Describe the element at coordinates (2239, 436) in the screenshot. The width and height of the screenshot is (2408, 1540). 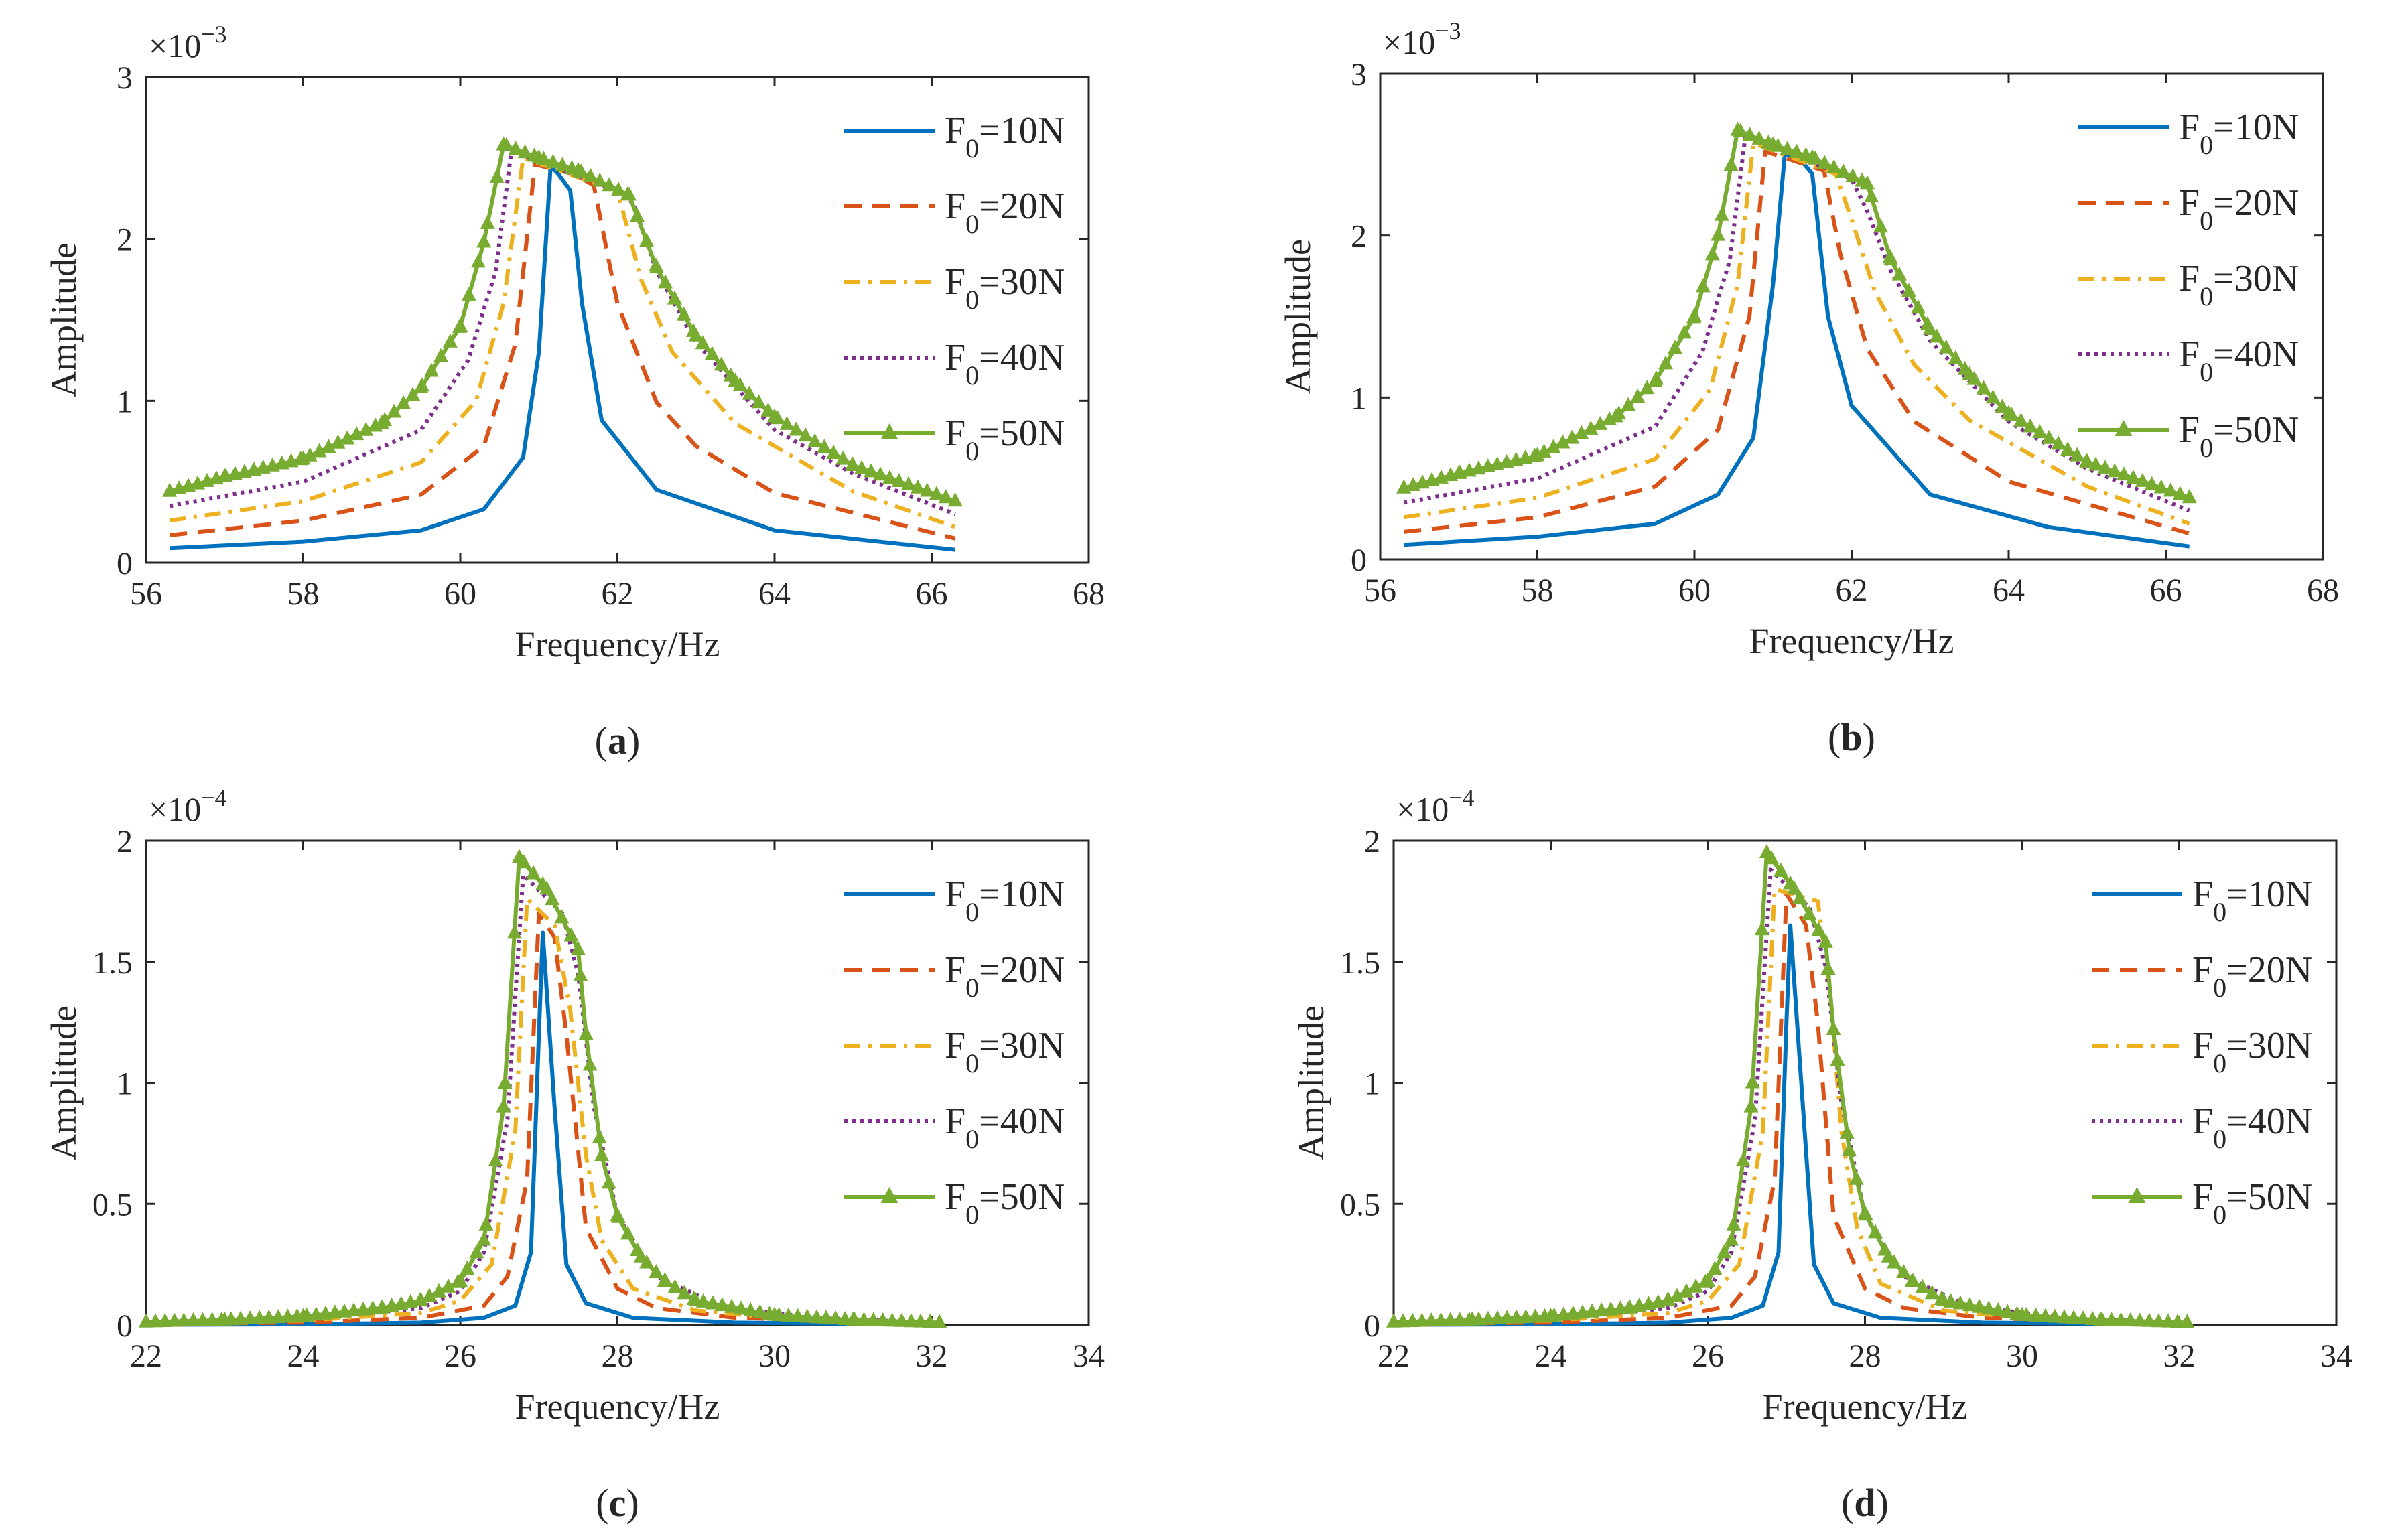
I see `legend-label-5: F0=50N` at that location.